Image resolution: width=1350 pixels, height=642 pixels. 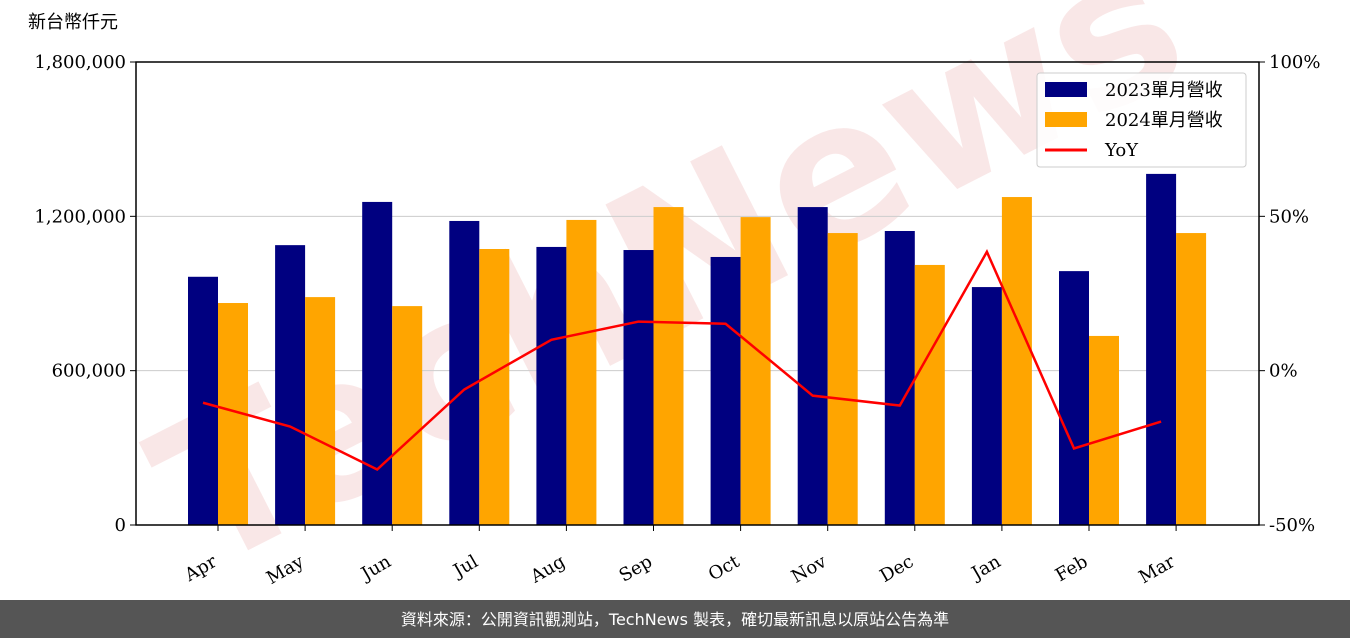 What do you see at coordinates (1121, 150) in the screenshot?
I see `legend-label: YoY` at bounding box center [1121, 150].